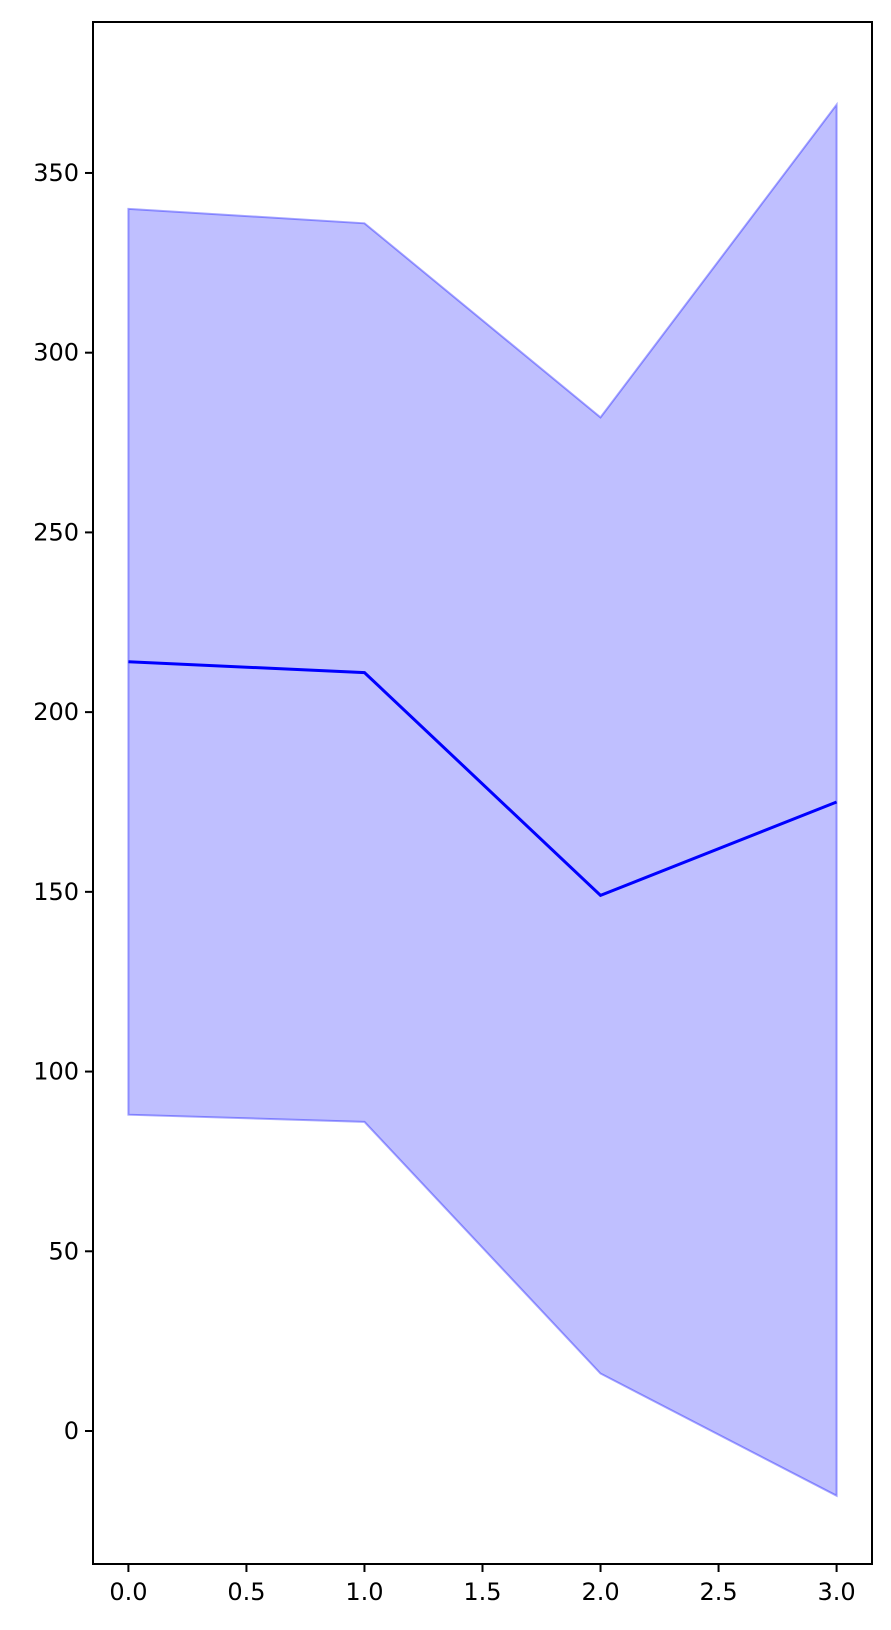  I want to click on y-tick-label: 350, so click(56, 173).